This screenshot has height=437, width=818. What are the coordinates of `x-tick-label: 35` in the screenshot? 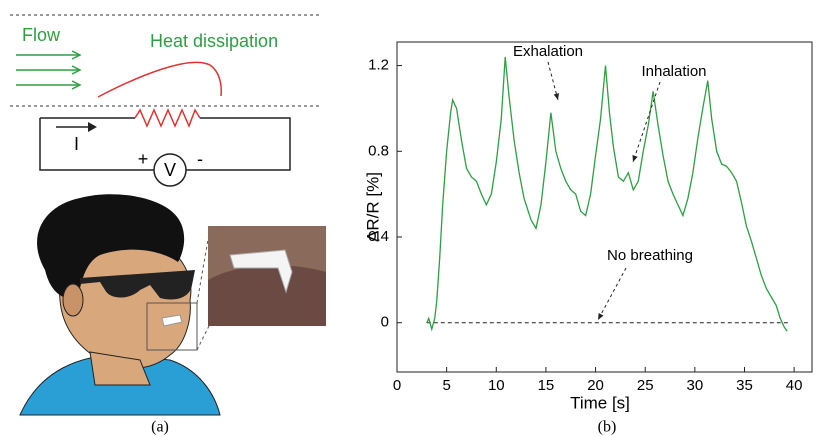 It's located at (744, 385).